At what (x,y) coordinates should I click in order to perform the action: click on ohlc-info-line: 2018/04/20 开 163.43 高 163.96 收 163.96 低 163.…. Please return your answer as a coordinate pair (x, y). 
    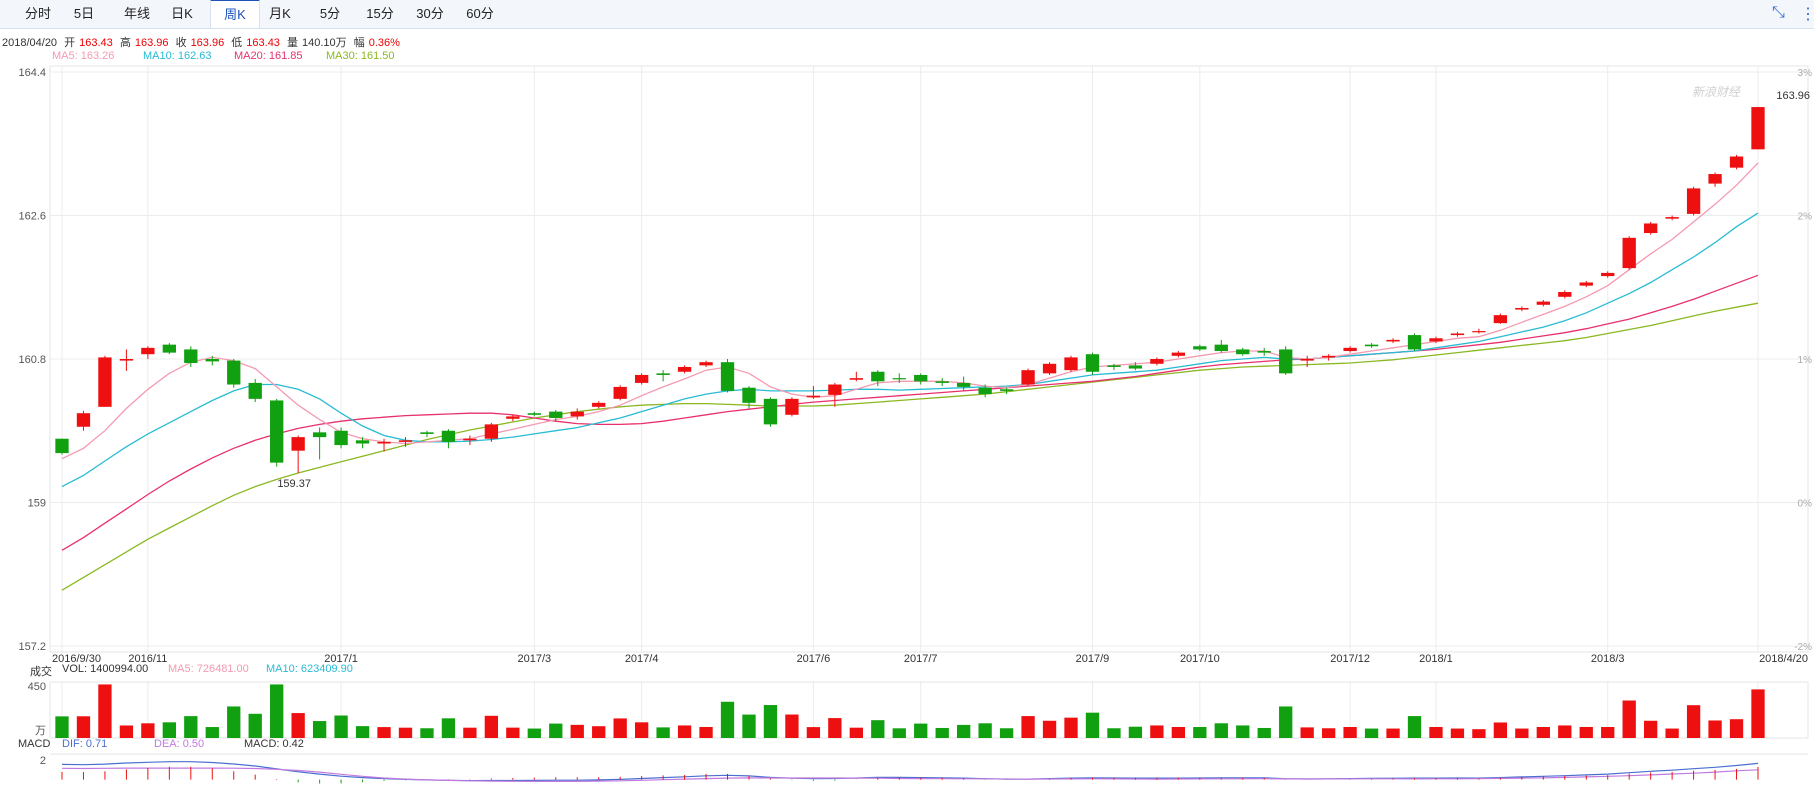
    Looking at the image, I should click on (201, 43).